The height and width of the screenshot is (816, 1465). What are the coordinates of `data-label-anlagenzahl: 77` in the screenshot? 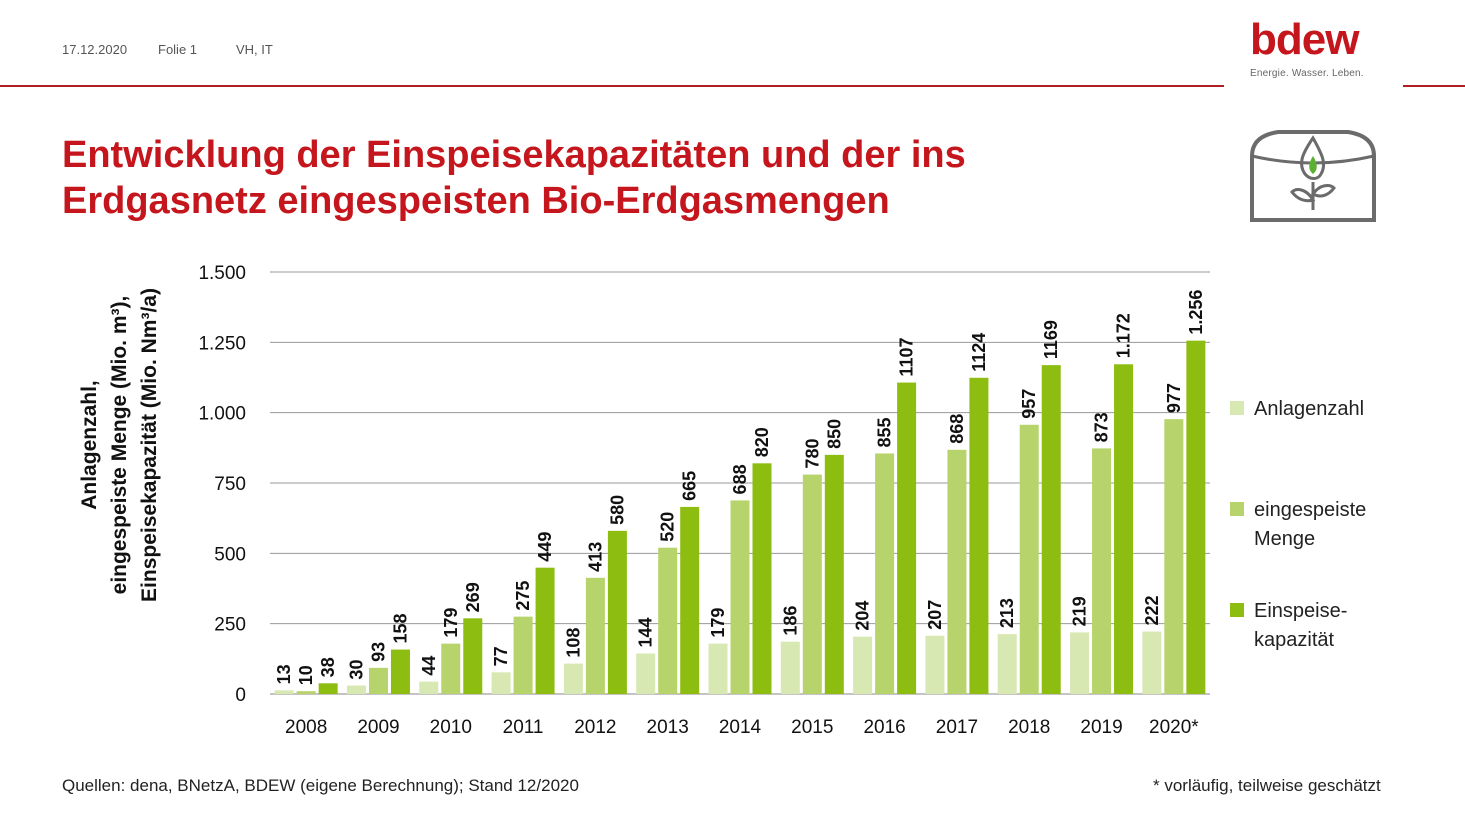 It's located at (501, 656).